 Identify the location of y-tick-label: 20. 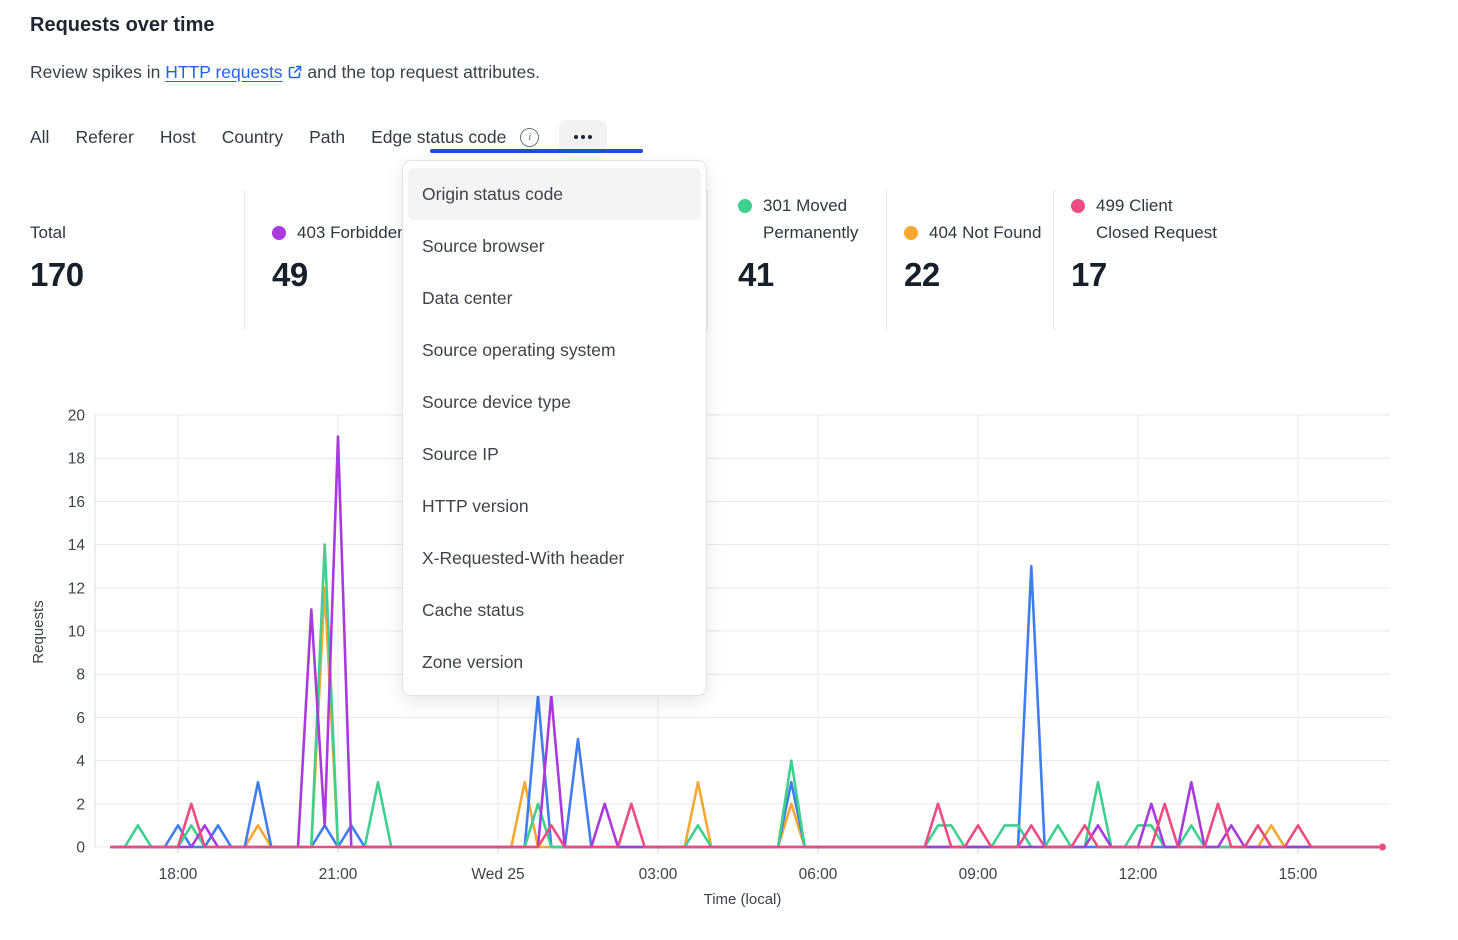
(77, 416).